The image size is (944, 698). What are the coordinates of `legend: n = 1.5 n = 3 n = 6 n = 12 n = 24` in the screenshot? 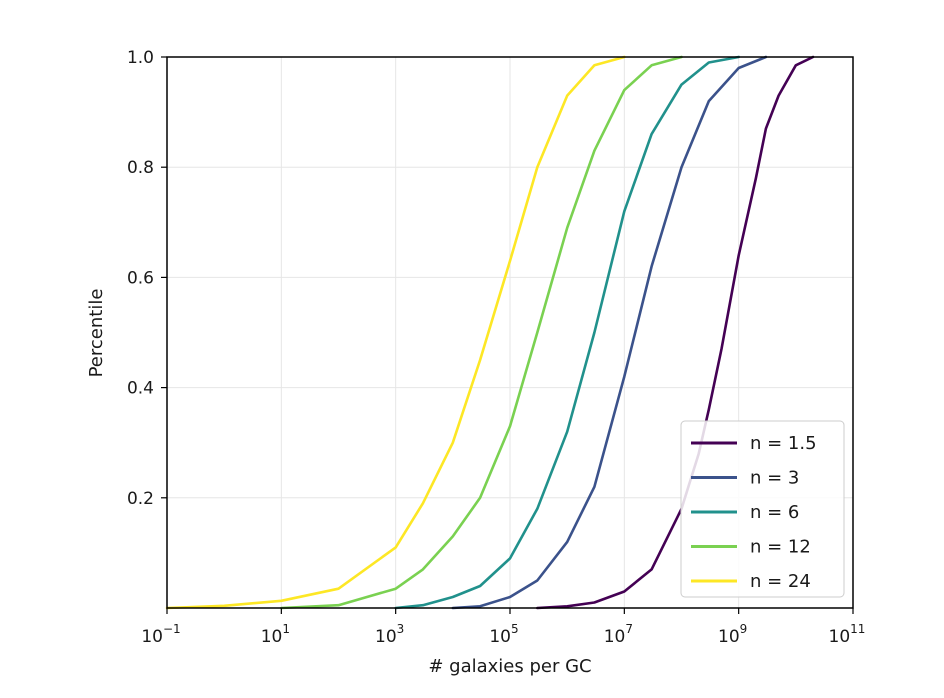 It's located at (762, 509).